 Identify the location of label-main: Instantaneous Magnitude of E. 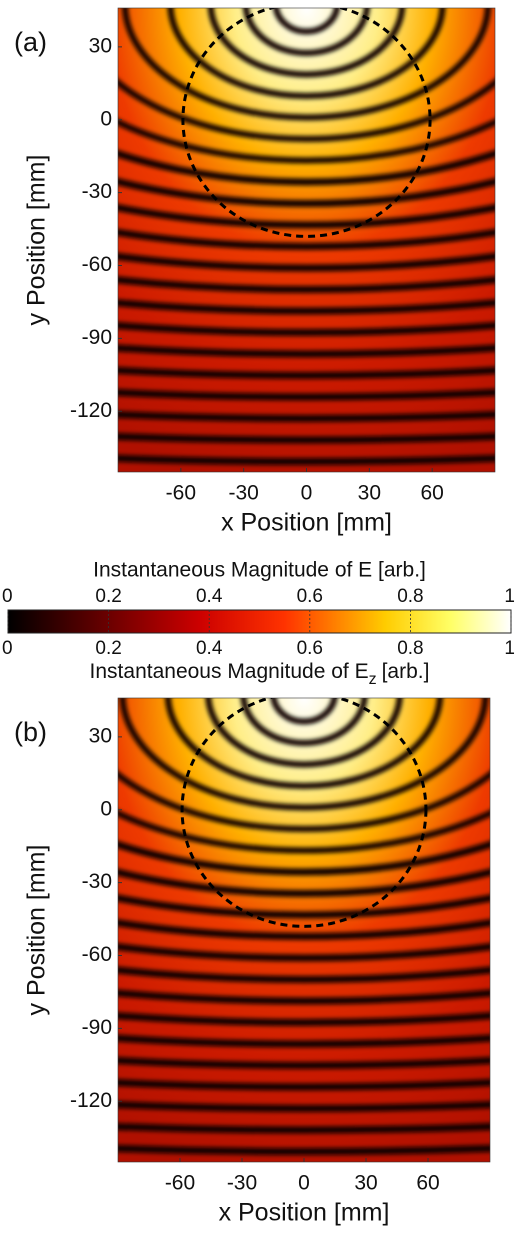
(229, 671).